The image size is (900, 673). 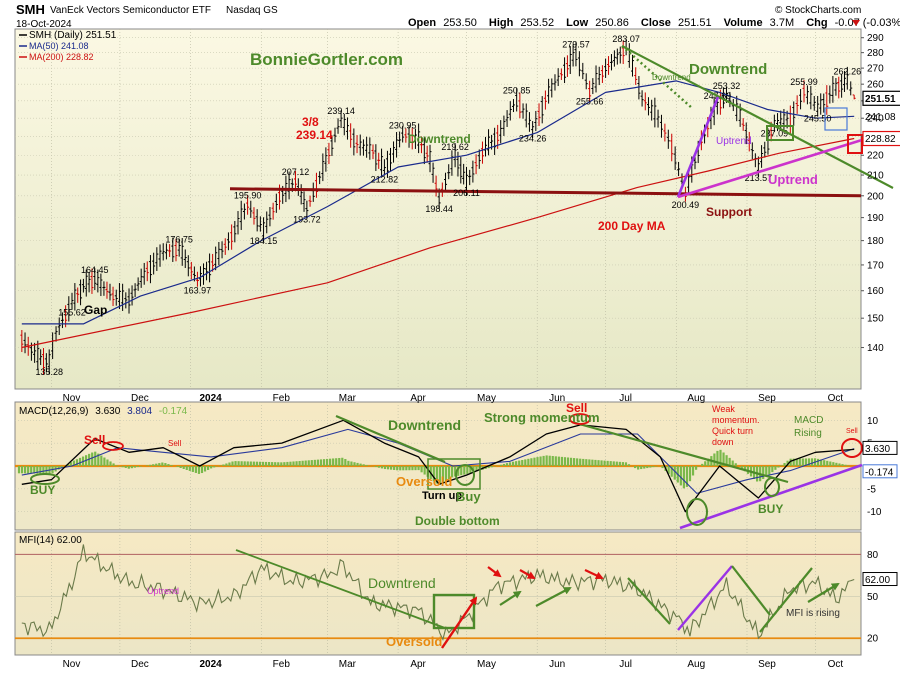 I want to click on low-label: Low, so click(x=577, y=23).